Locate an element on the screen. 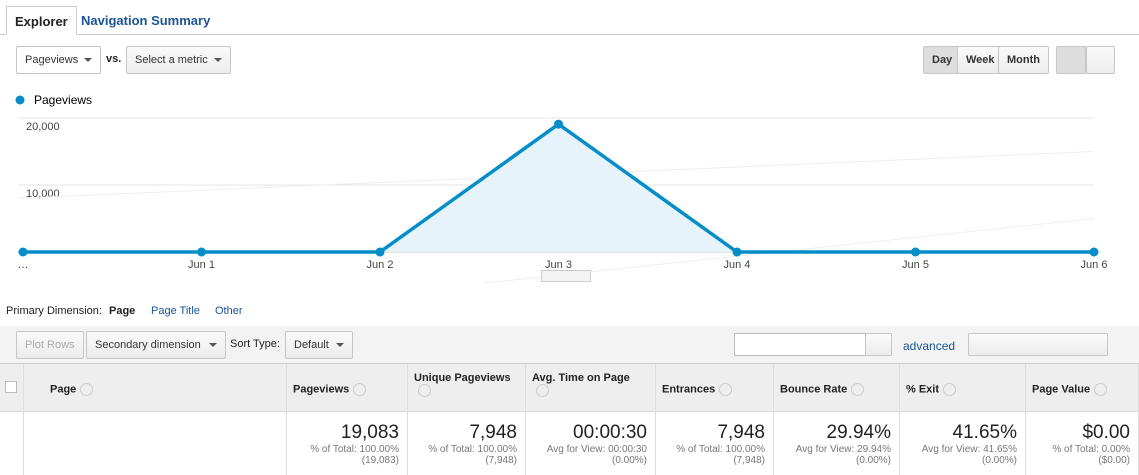  total-value: 41.65% is located at coordinates (984, 432).